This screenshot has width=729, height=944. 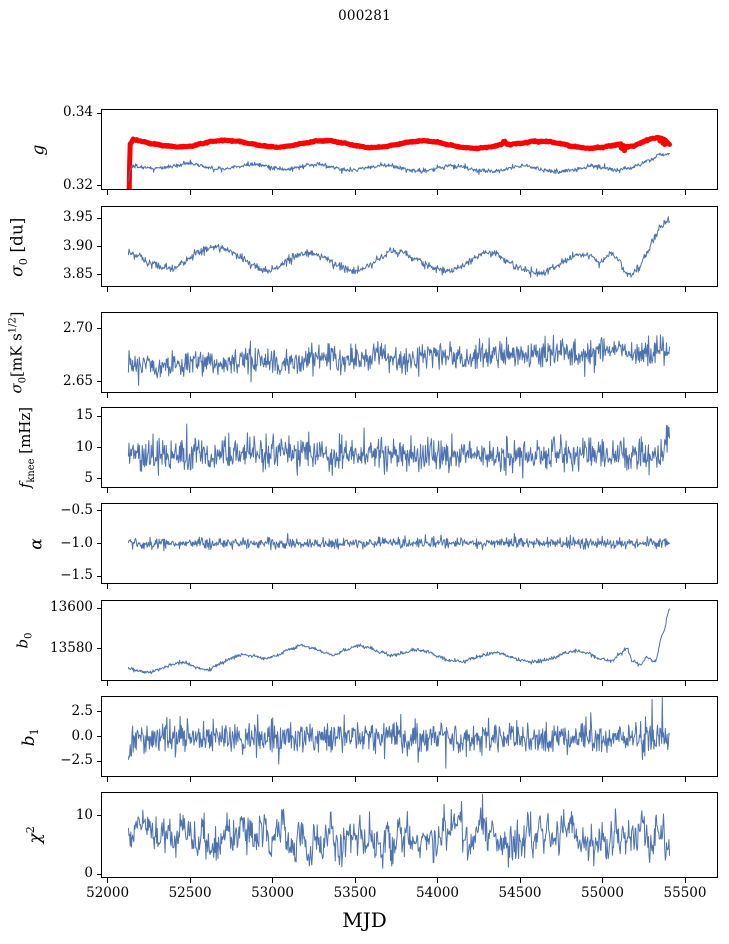 I want to click on y-tick-label-g: 0.34, so click(x=77, y=112).